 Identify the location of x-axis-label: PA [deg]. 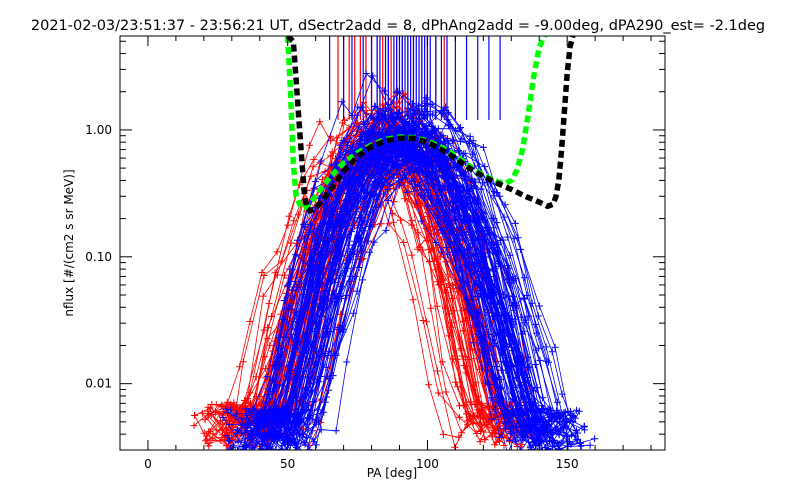
(392, 473).